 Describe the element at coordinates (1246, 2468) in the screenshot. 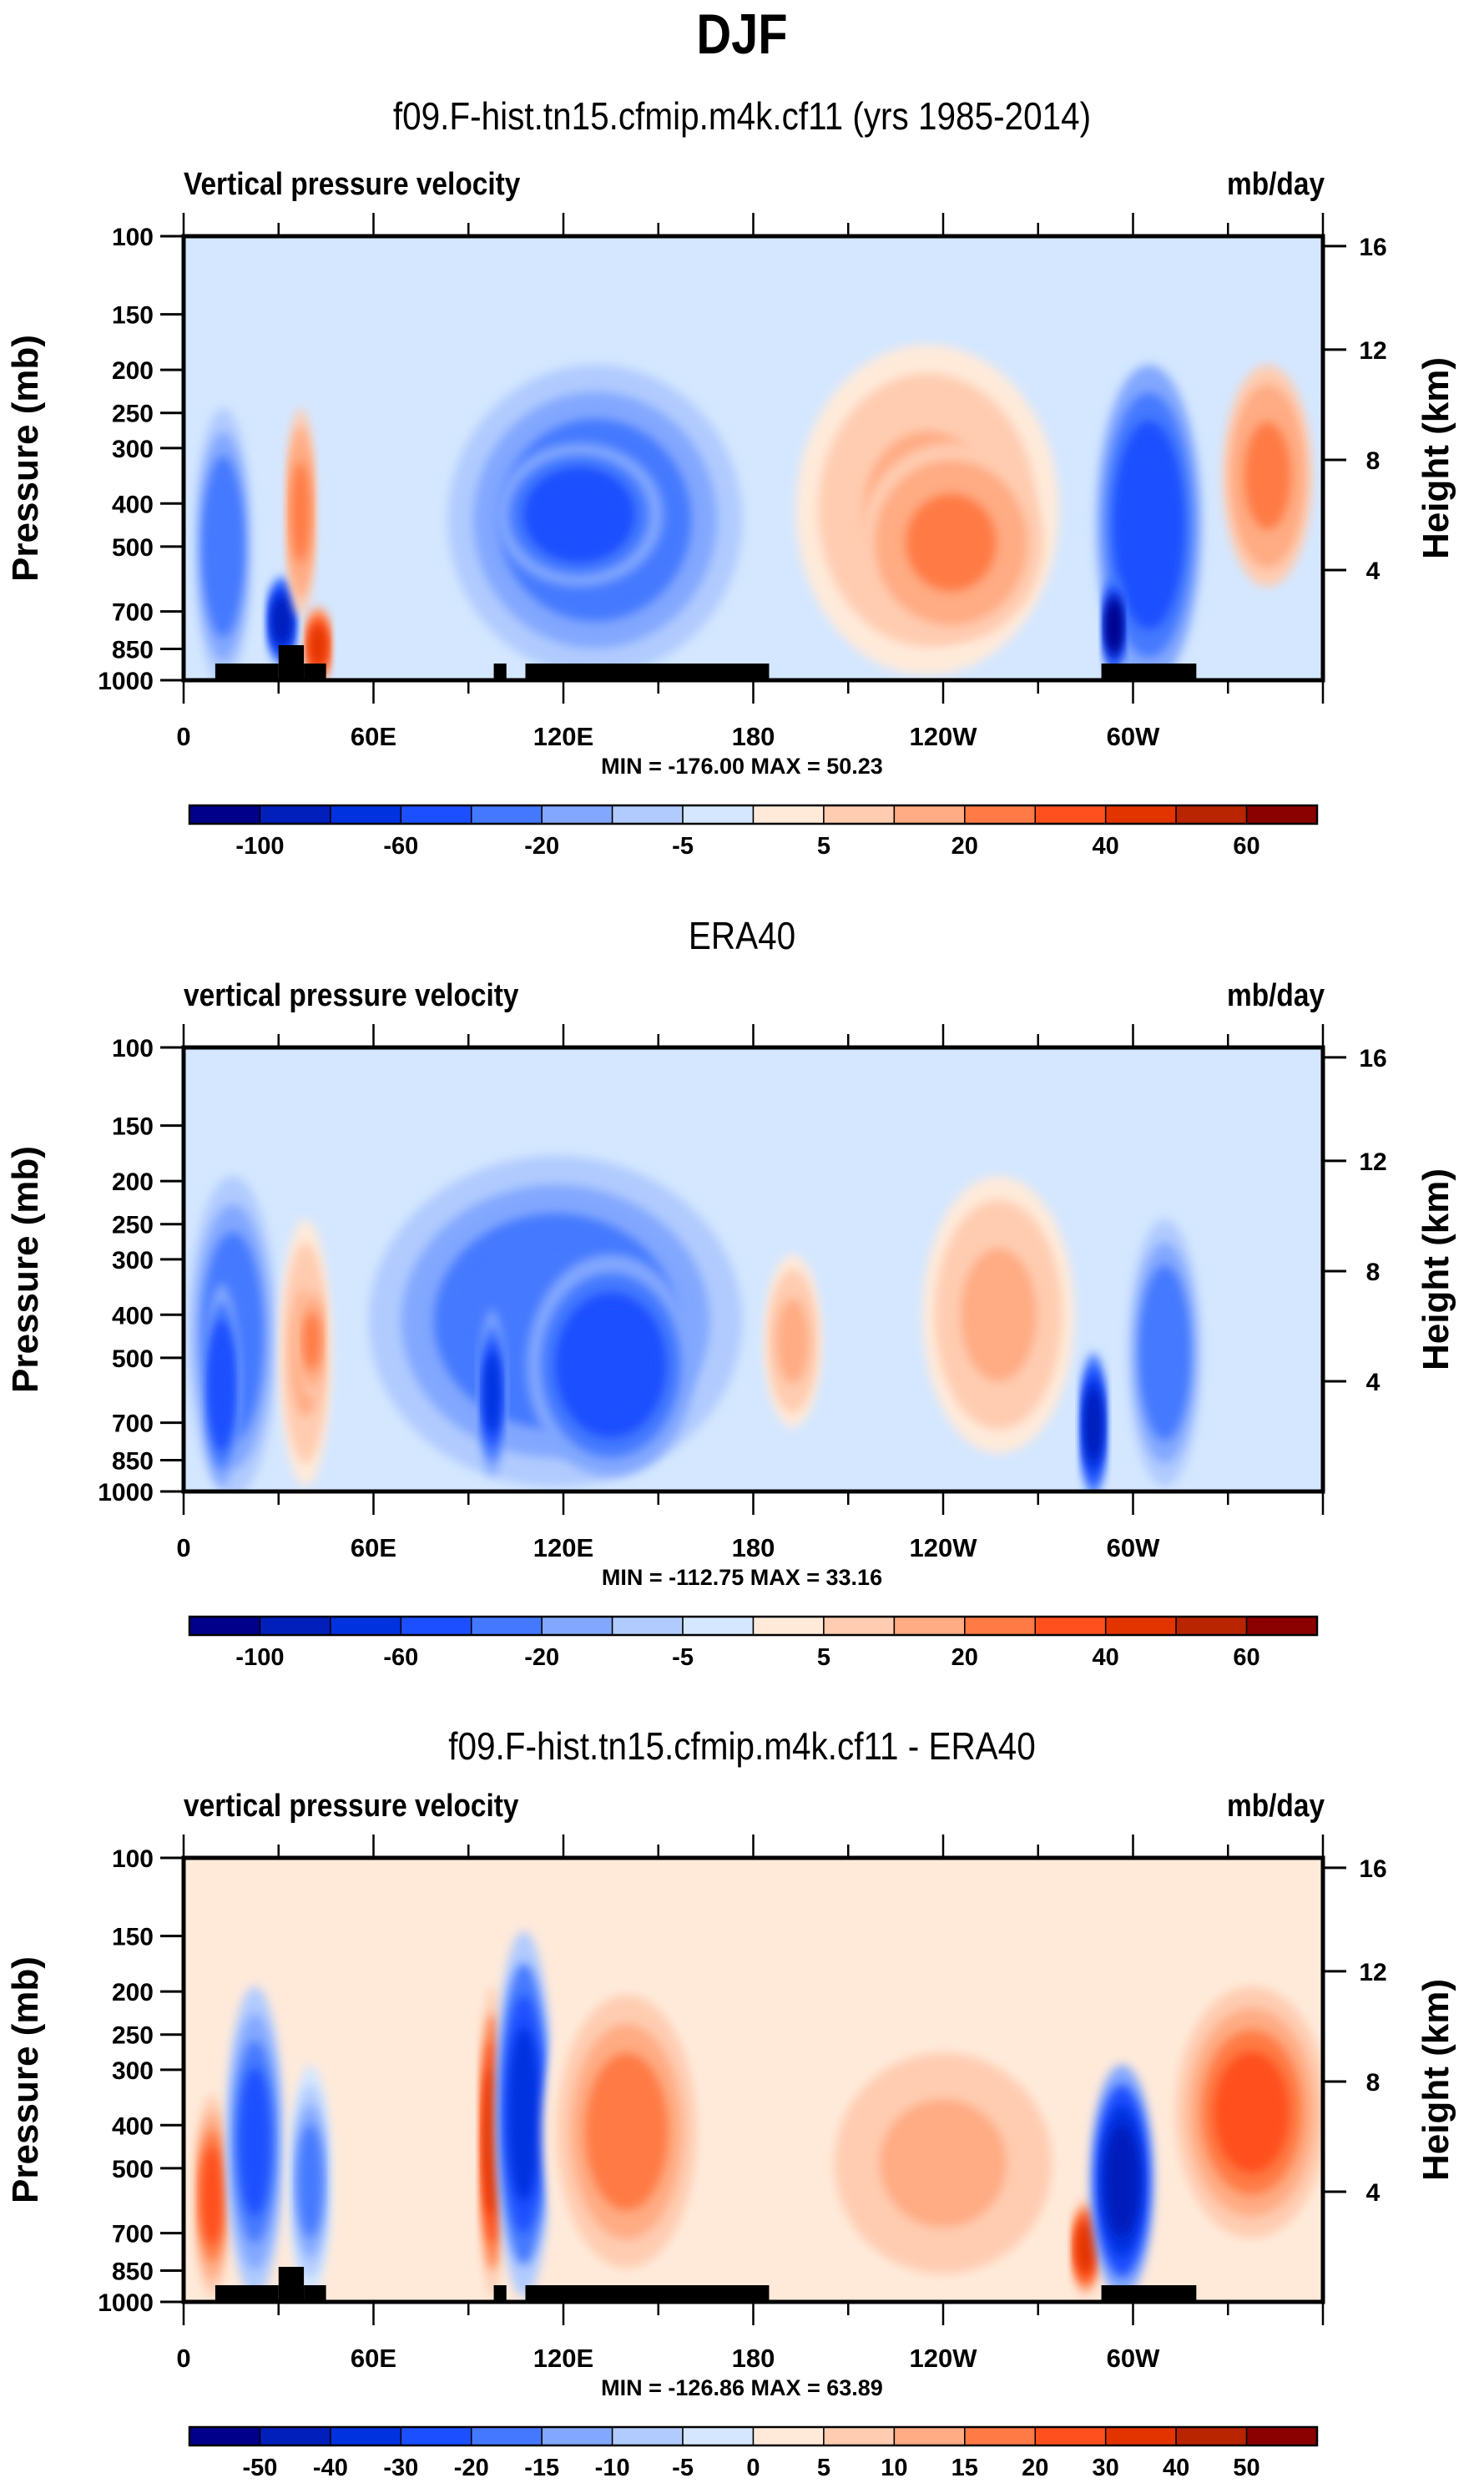

I see `colorbar-label: 50` at that location.